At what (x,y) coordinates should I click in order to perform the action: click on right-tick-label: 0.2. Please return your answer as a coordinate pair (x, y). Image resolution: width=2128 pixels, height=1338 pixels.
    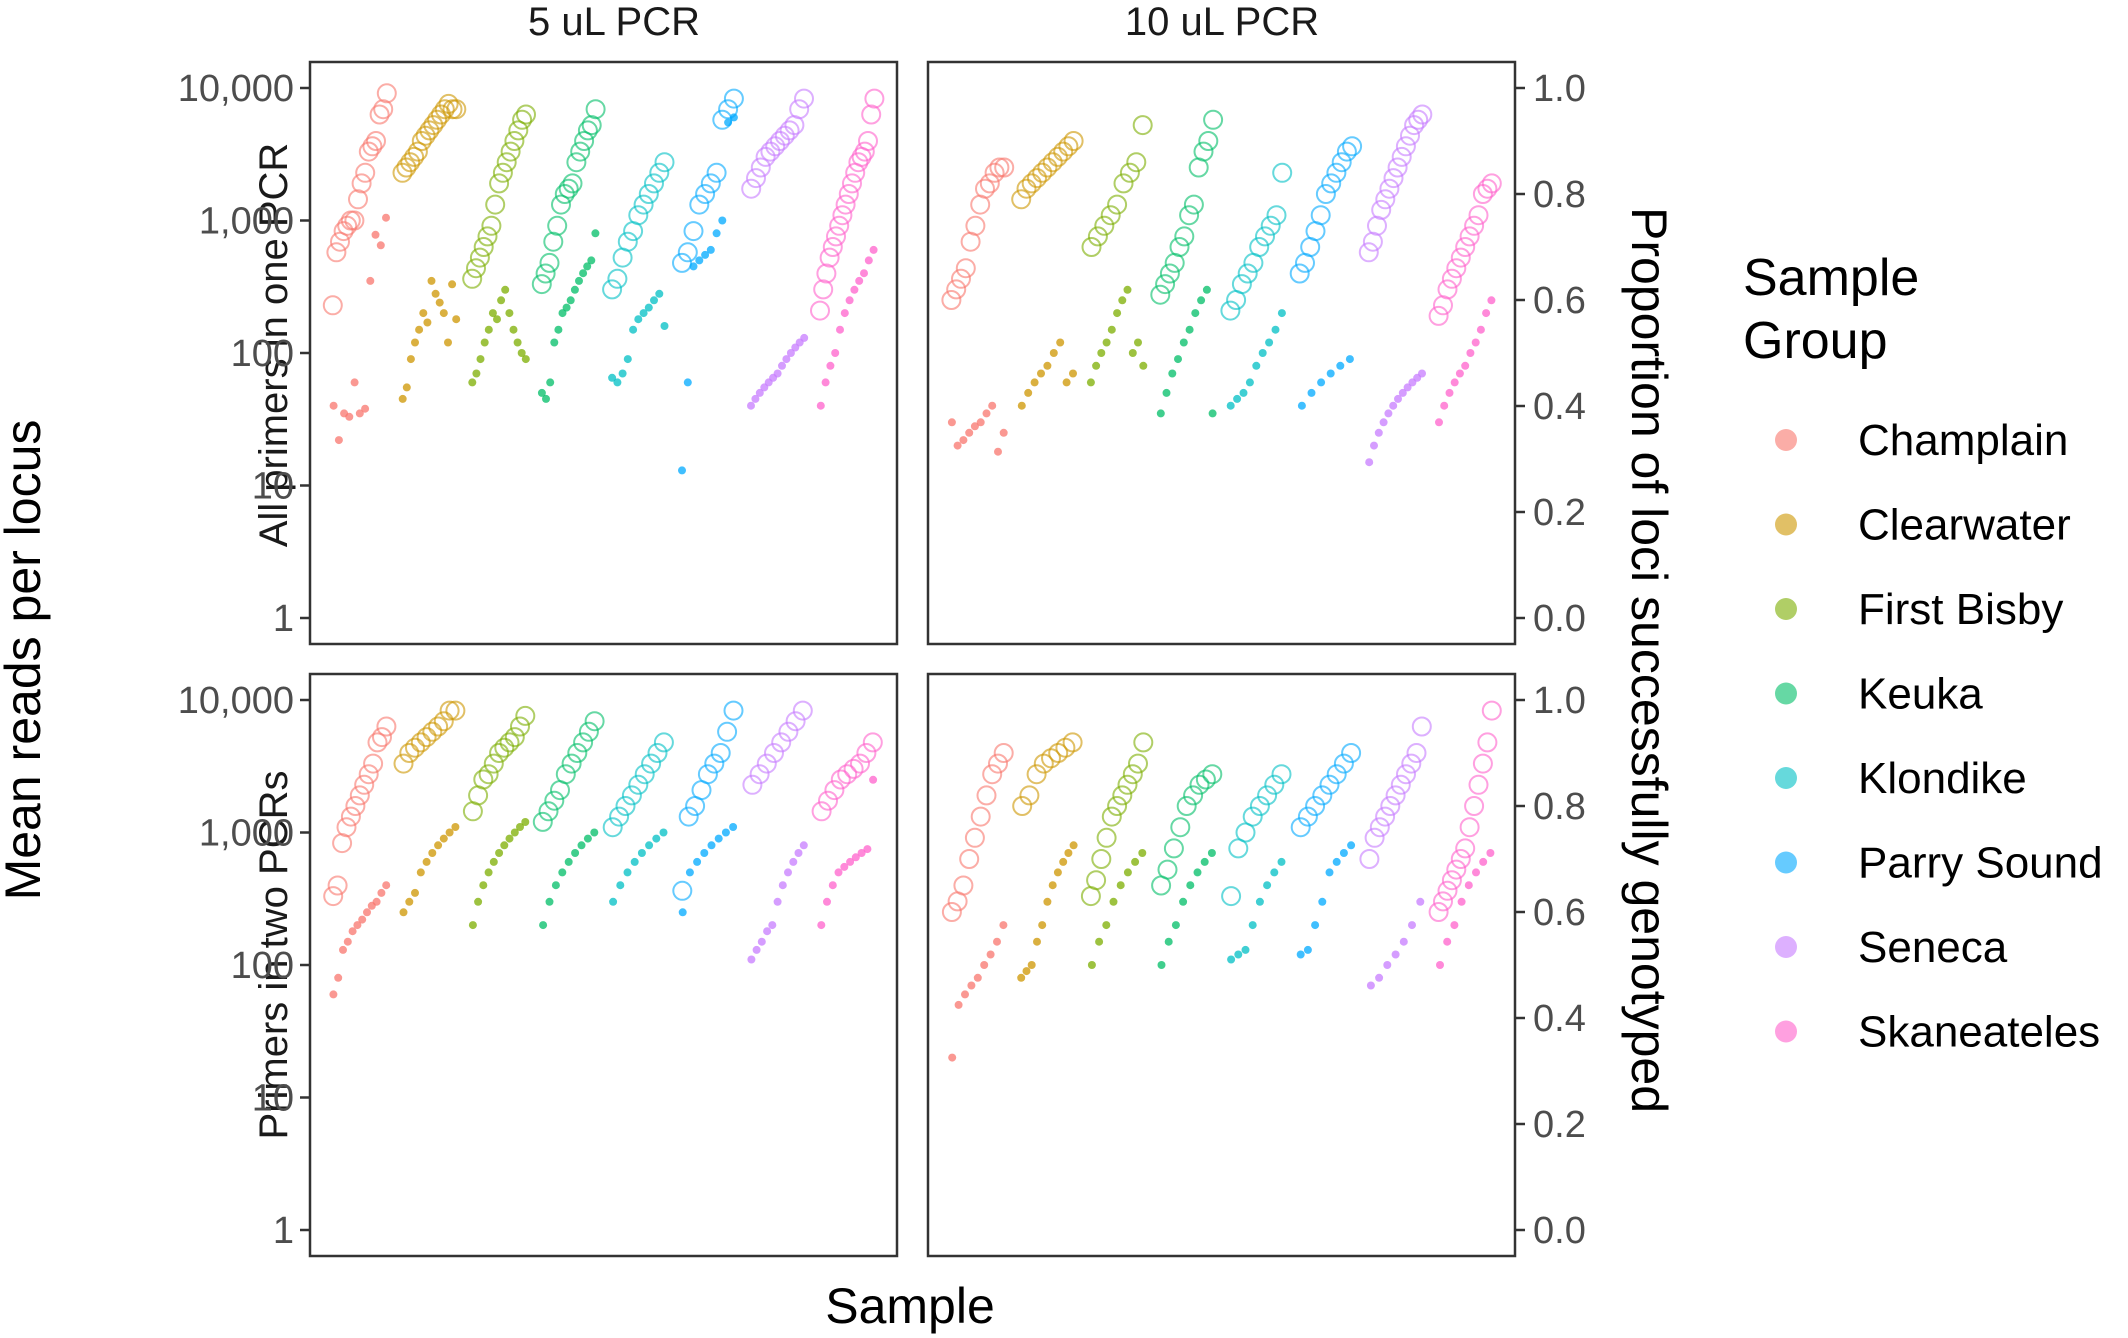
    Looking at the image, I should click on (1559, 1125).